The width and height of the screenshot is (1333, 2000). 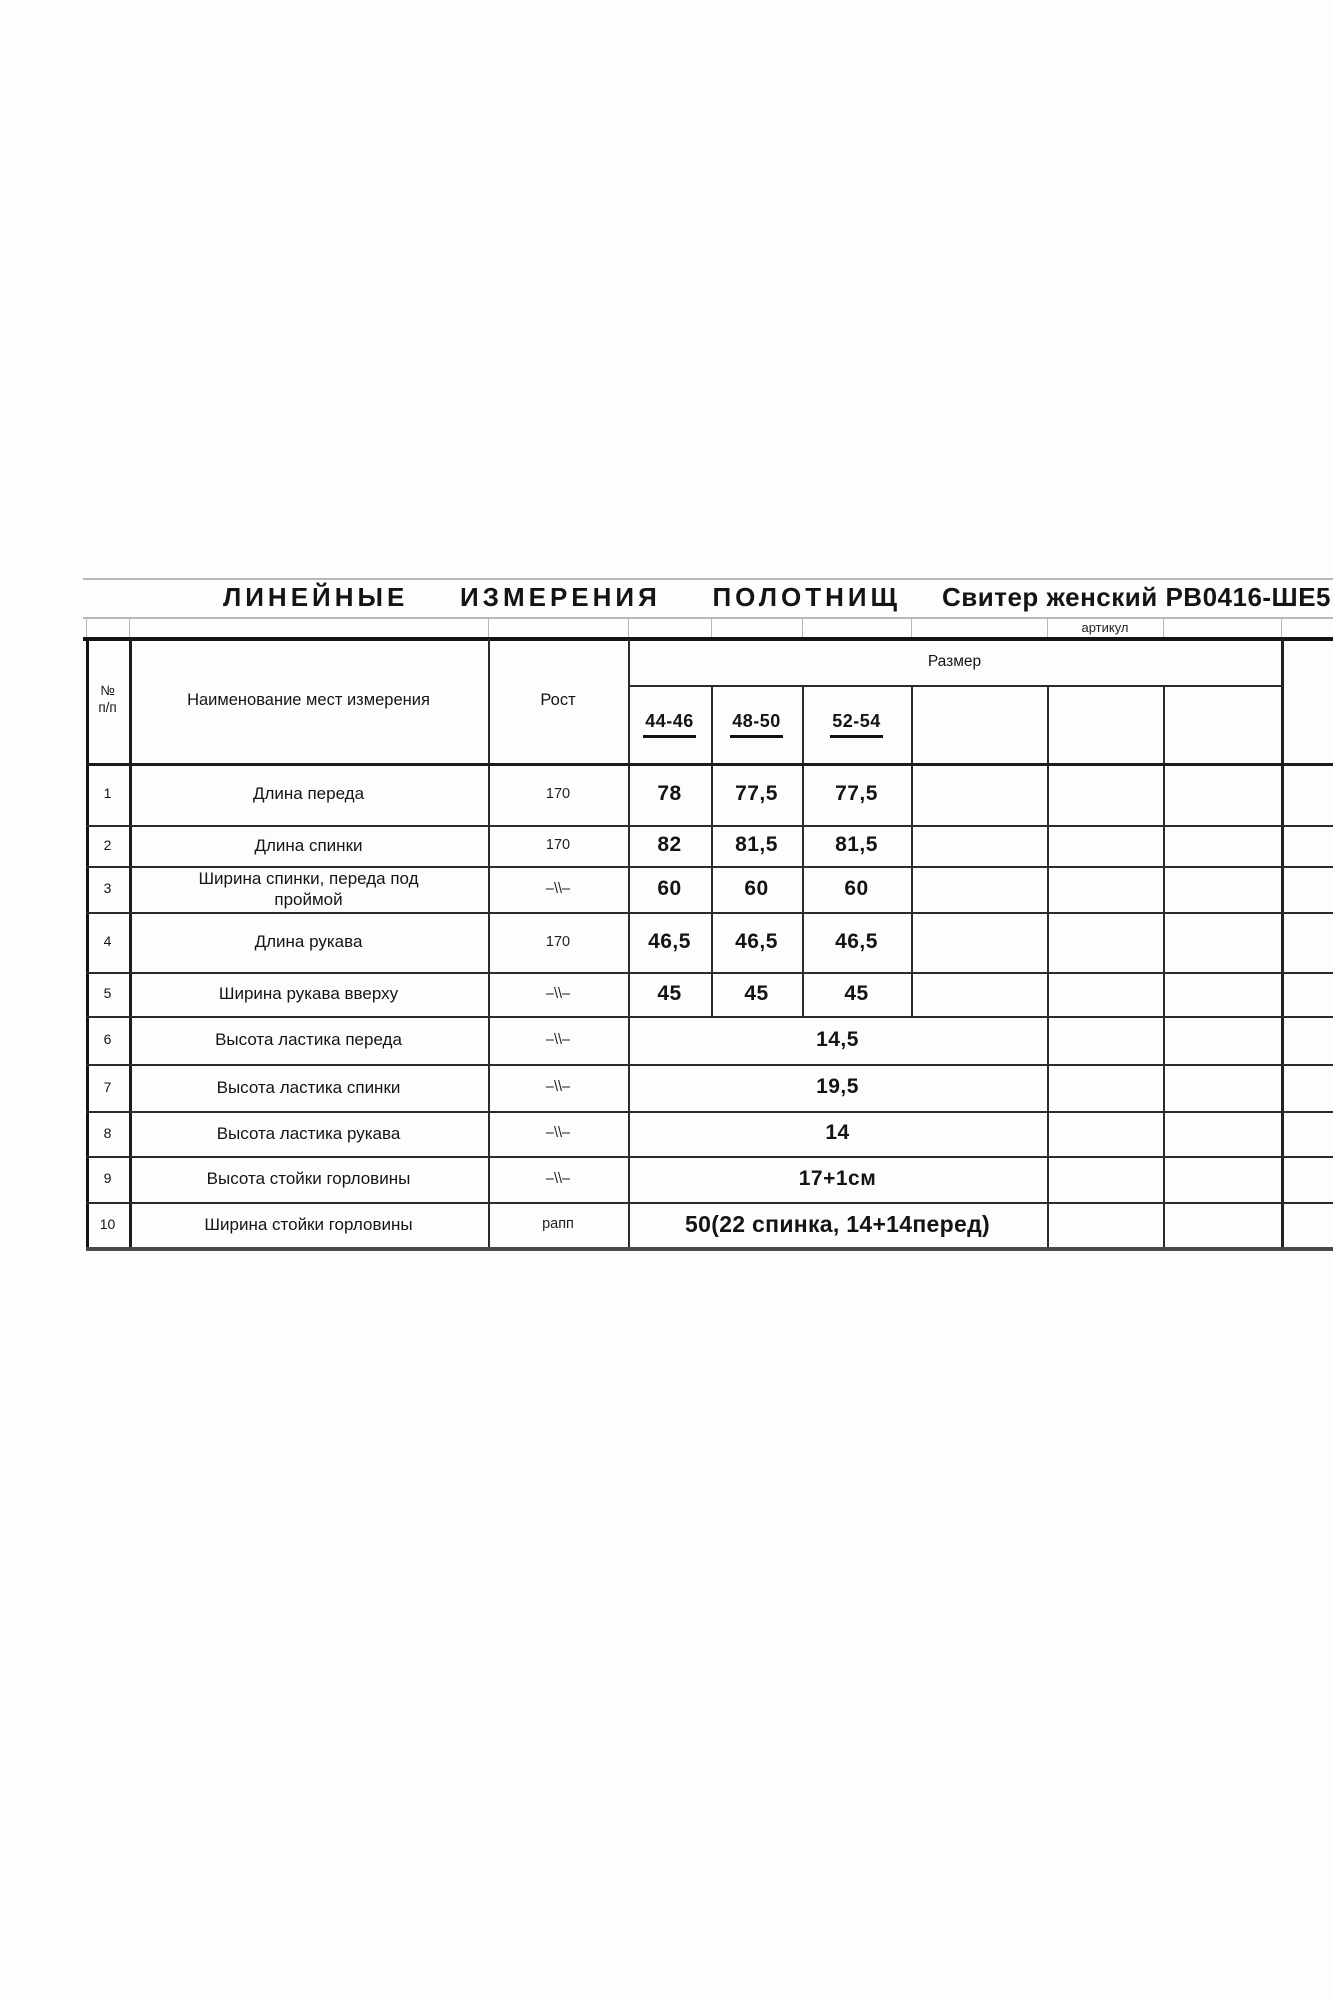 I want to click on title-article: Свитер женский РВ0416-ШЕ5, so click(x=1136, y=597).